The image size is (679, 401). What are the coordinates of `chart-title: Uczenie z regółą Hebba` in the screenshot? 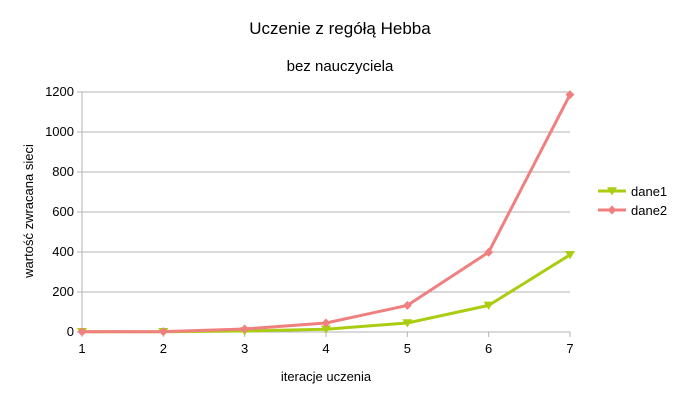 It's located at (340, 28).